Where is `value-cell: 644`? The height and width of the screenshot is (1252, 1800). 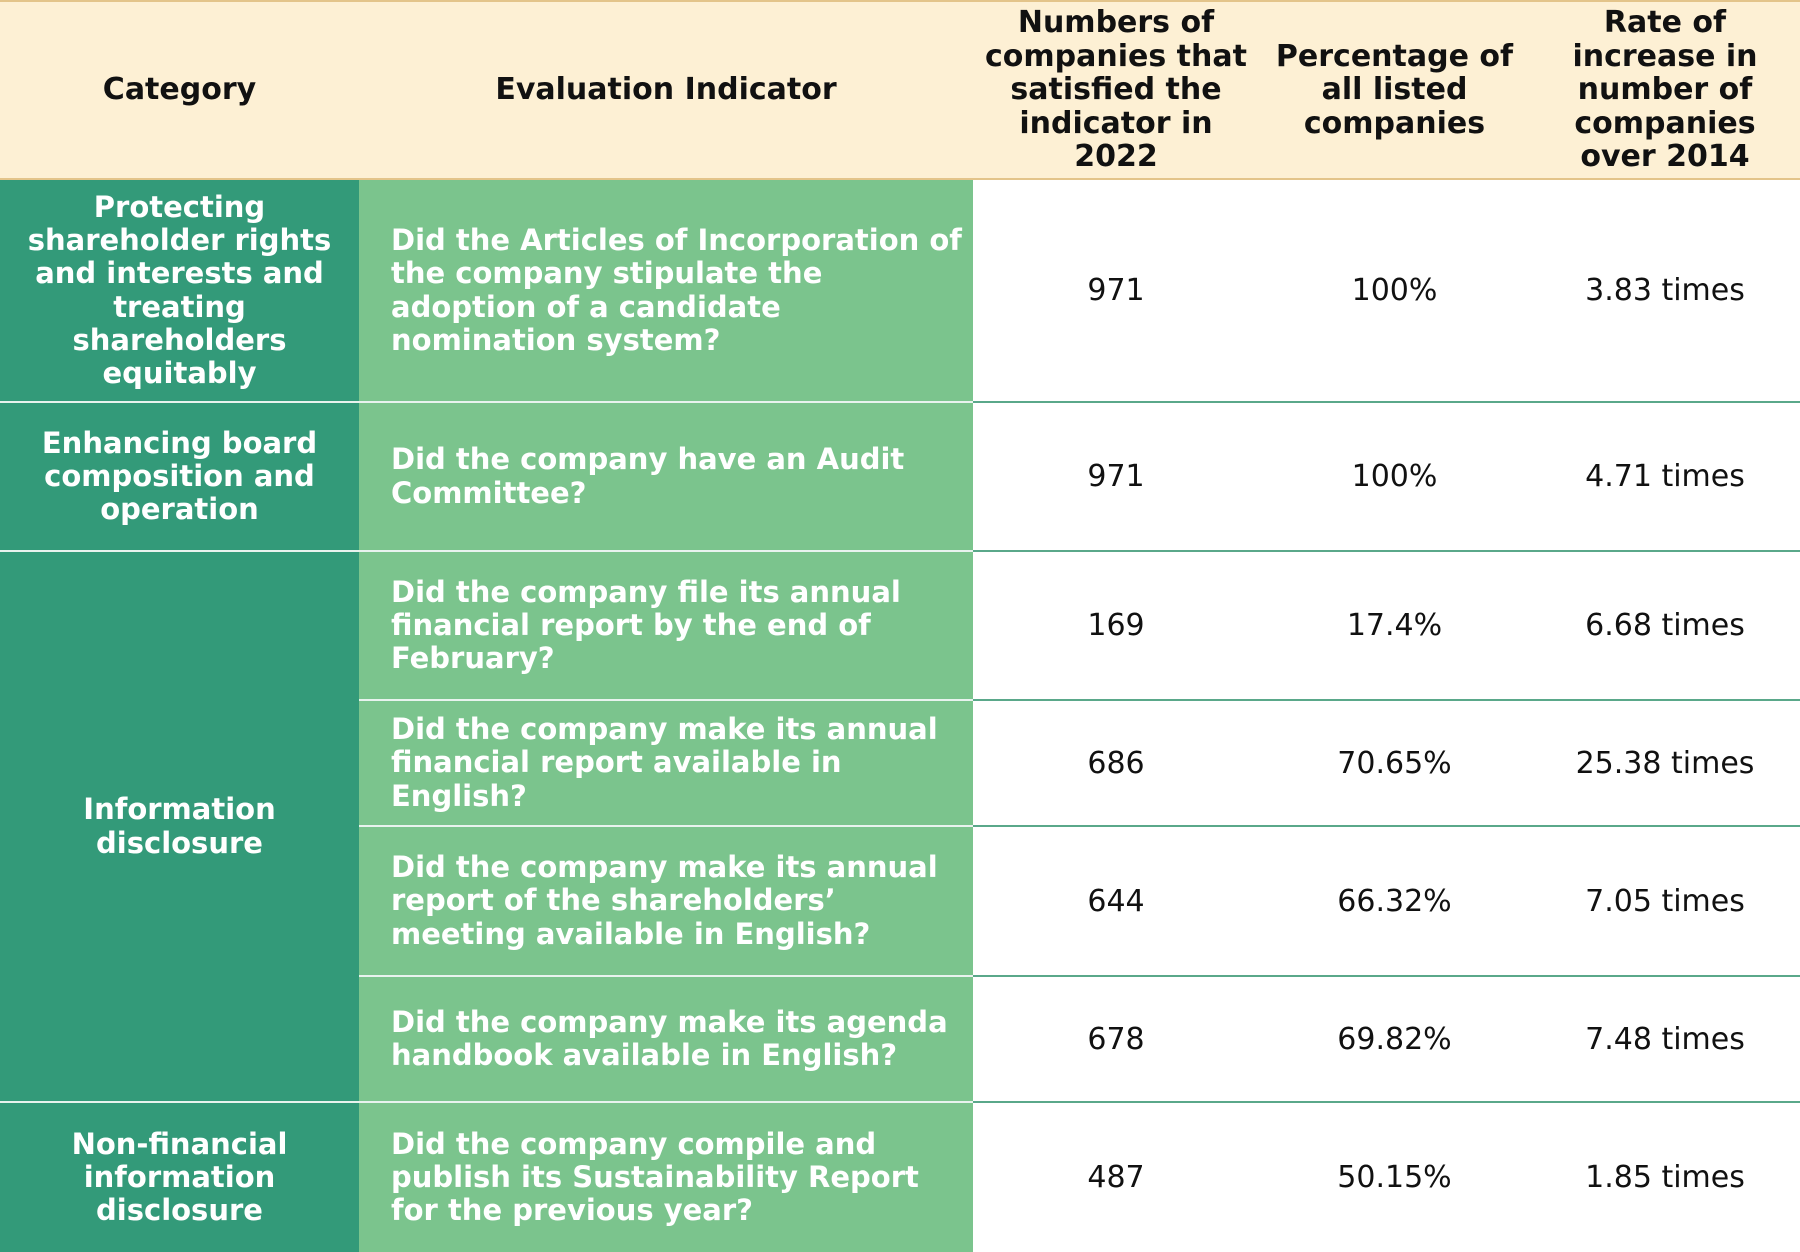
value-cell: 644 is located at coordinates (1116, 901).